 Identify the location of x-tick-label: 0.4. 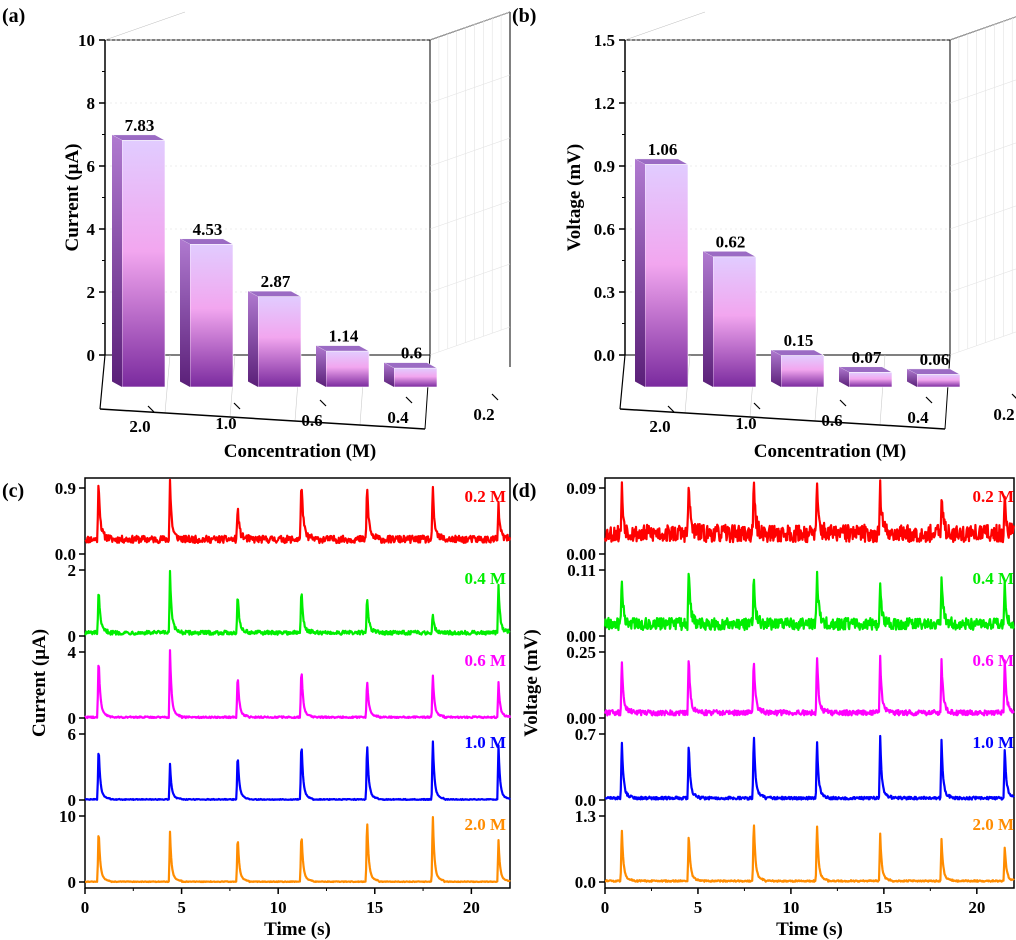
(398, 417).